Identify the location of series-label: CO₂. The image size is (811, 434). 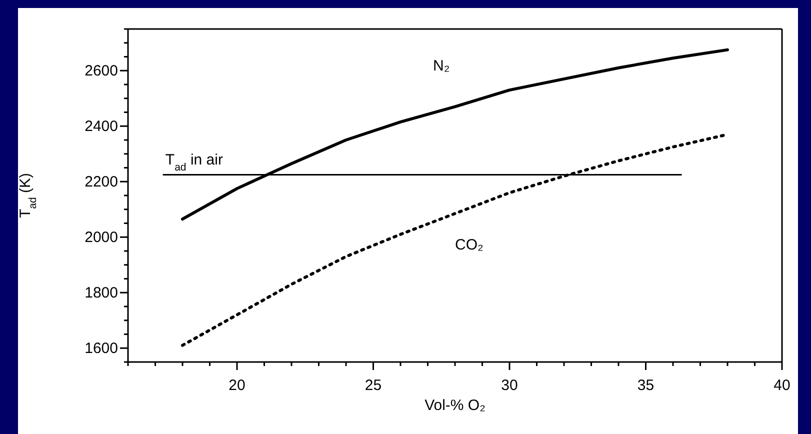
(469, 245).